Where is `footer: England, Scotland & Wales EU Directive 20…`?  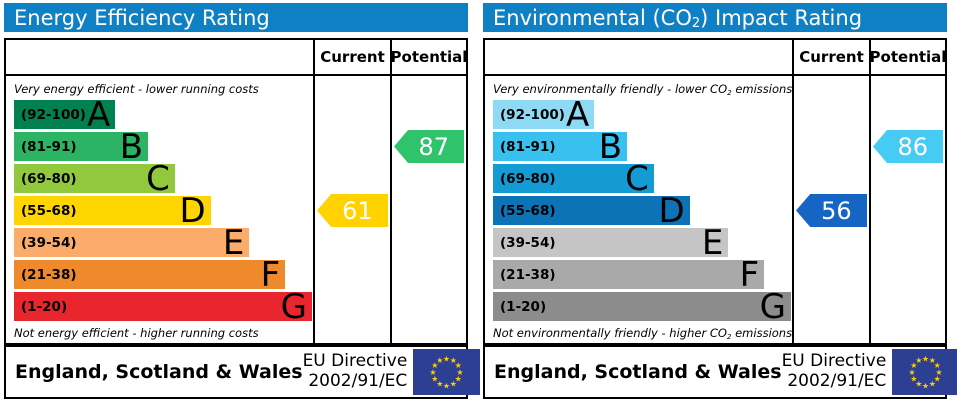
footer: England, Scotland & Wales EU Directive 20… is located at coordinates (242, 372).